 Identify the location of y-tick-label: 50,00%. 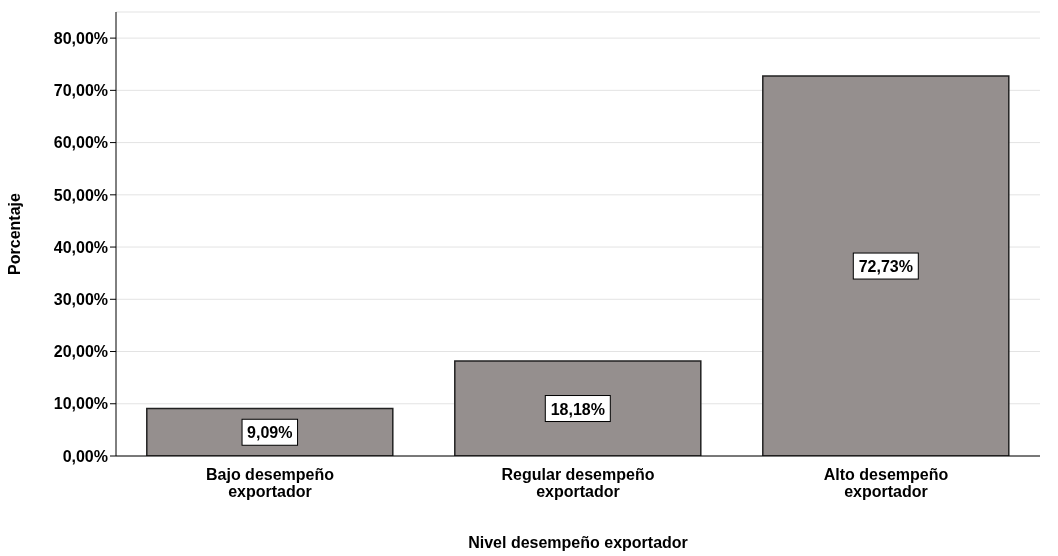
(80, 195).